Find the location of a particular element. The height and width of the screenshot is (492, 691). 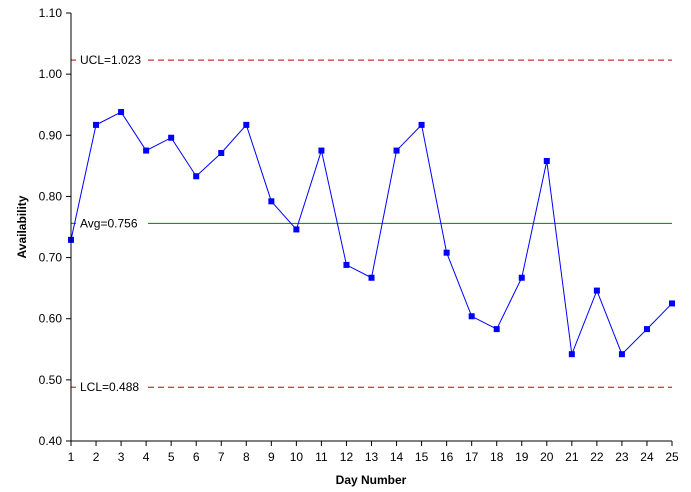

x-tick-label: 18 is located at coordinates (497, 457).